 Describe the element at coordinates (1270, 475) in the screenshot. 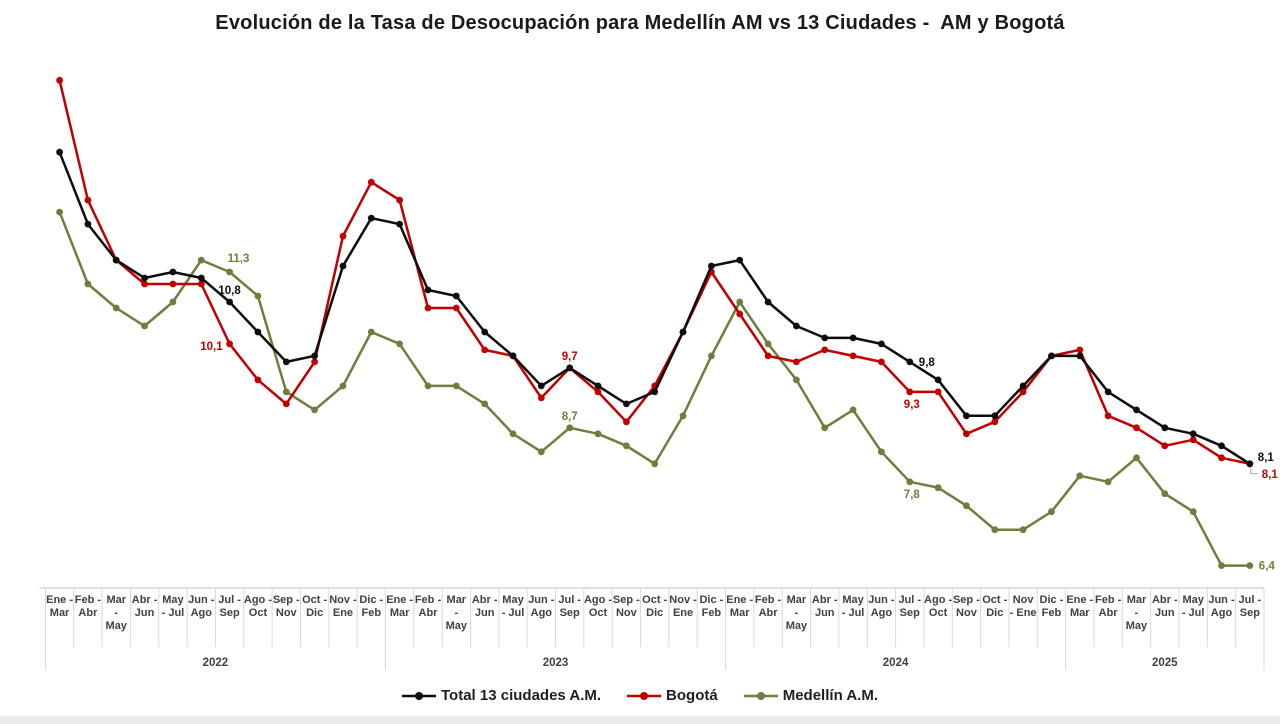

I see `data-label-bogot: 8,1` at that location.